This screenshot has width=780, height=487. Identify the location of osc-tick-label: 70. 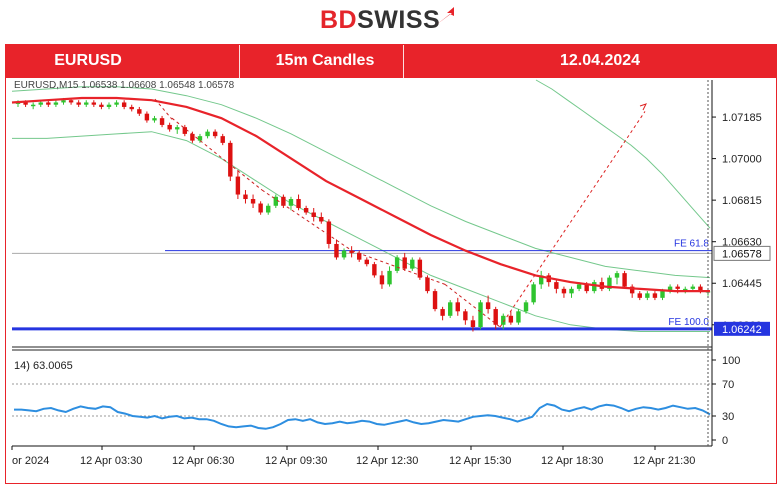
(728, 385).